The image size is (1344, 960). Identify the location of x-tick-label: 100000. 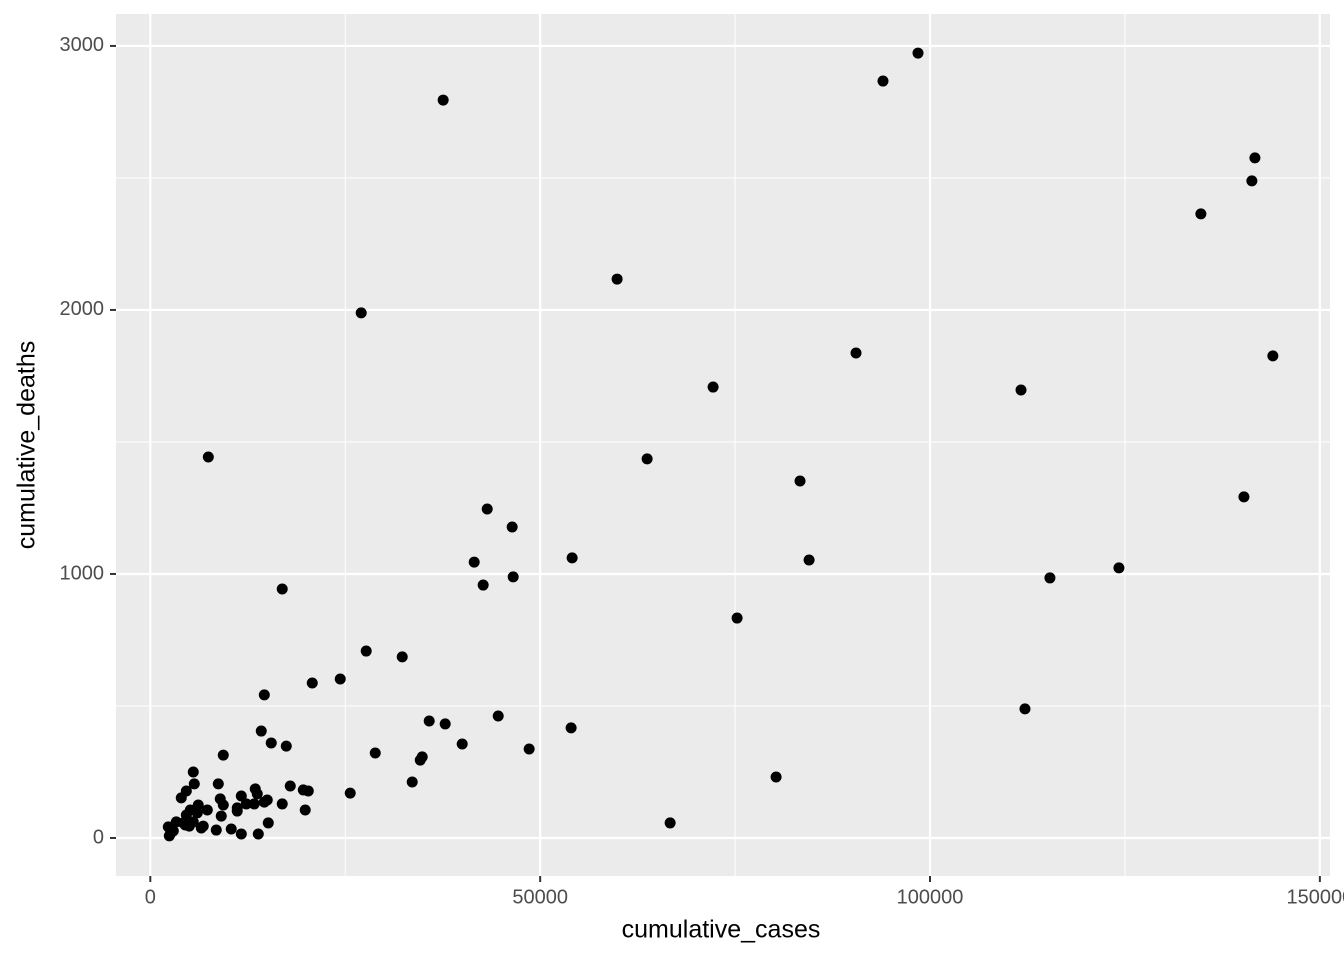
(930, 897).